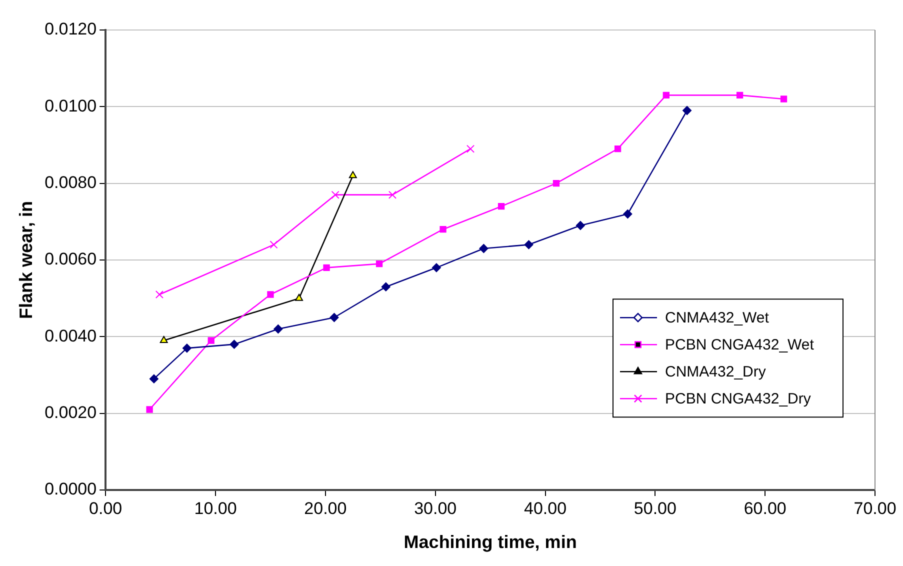 Image resolution: width=903 pixels, height=566 pixels. Describe the element at coordinates (70, 259) in the screenshot. I see `y-tick-label: 0.0060` at that location.